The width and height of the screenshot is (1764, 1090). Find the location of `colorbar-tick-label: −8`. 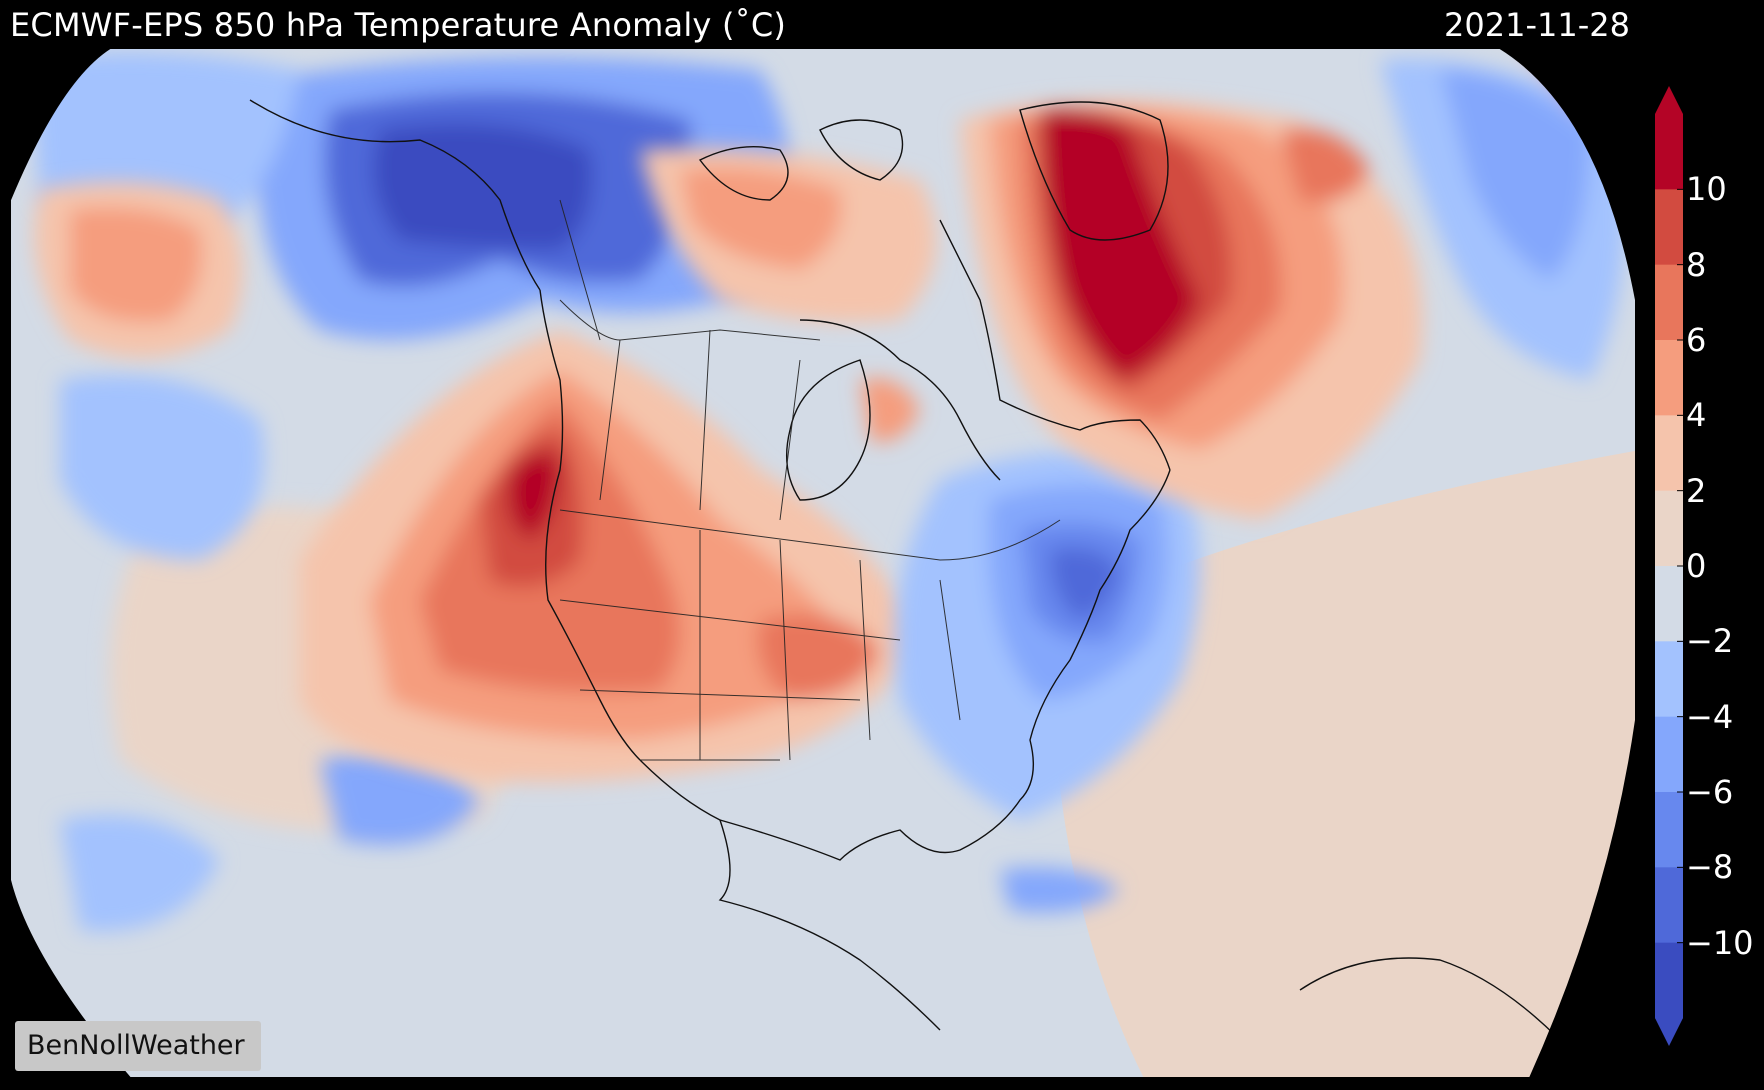

colorbar-tick-label: −8 is located at coordinates (1710, 867).